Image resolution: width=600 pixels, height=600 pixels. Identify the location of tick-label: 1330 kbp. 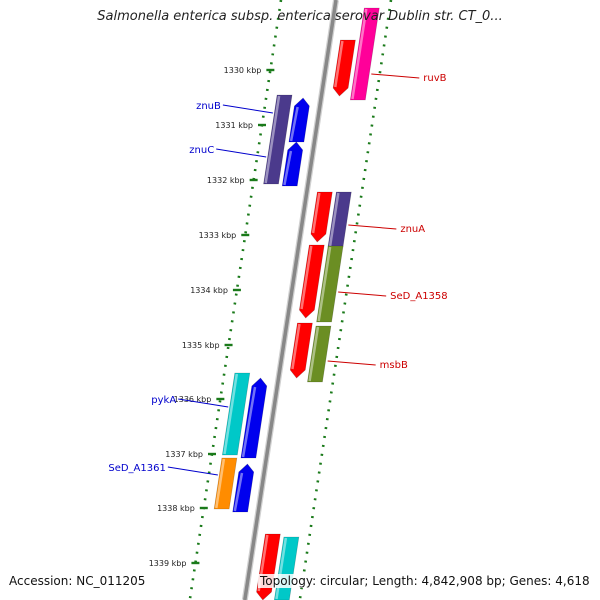
(243, 70).